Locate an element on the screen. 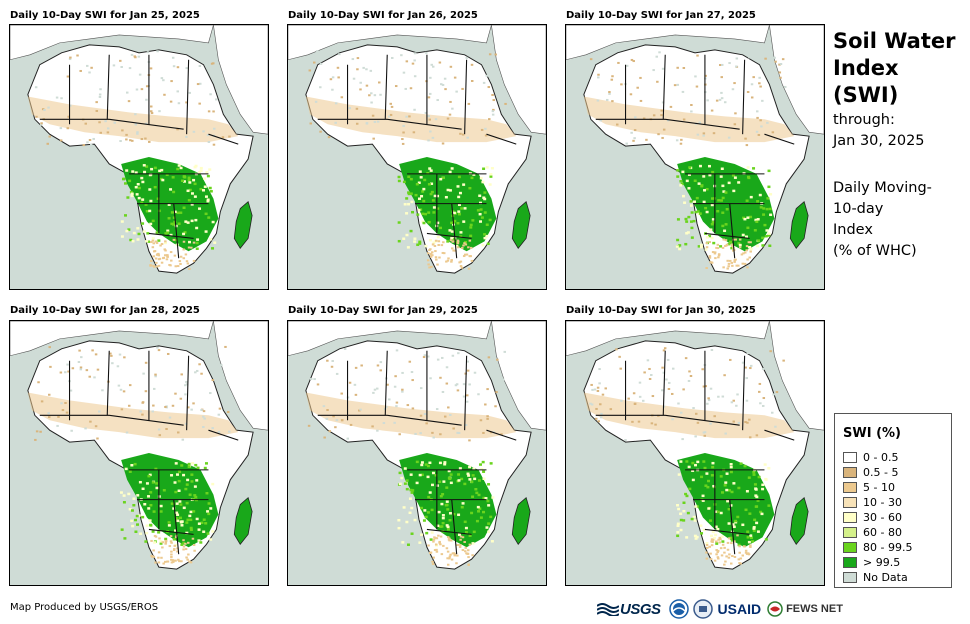 The width and height of the screenshot is (970, 624). fewsnet-globe-icon is located at coordinates (775, 609).